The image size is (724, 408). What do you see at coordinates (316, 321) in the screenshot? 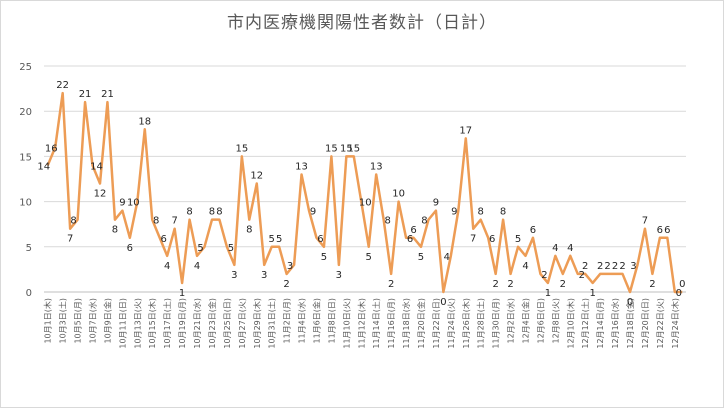
I see `x-tick-label: 11月6日(金)` at bounding box center [316, 321].